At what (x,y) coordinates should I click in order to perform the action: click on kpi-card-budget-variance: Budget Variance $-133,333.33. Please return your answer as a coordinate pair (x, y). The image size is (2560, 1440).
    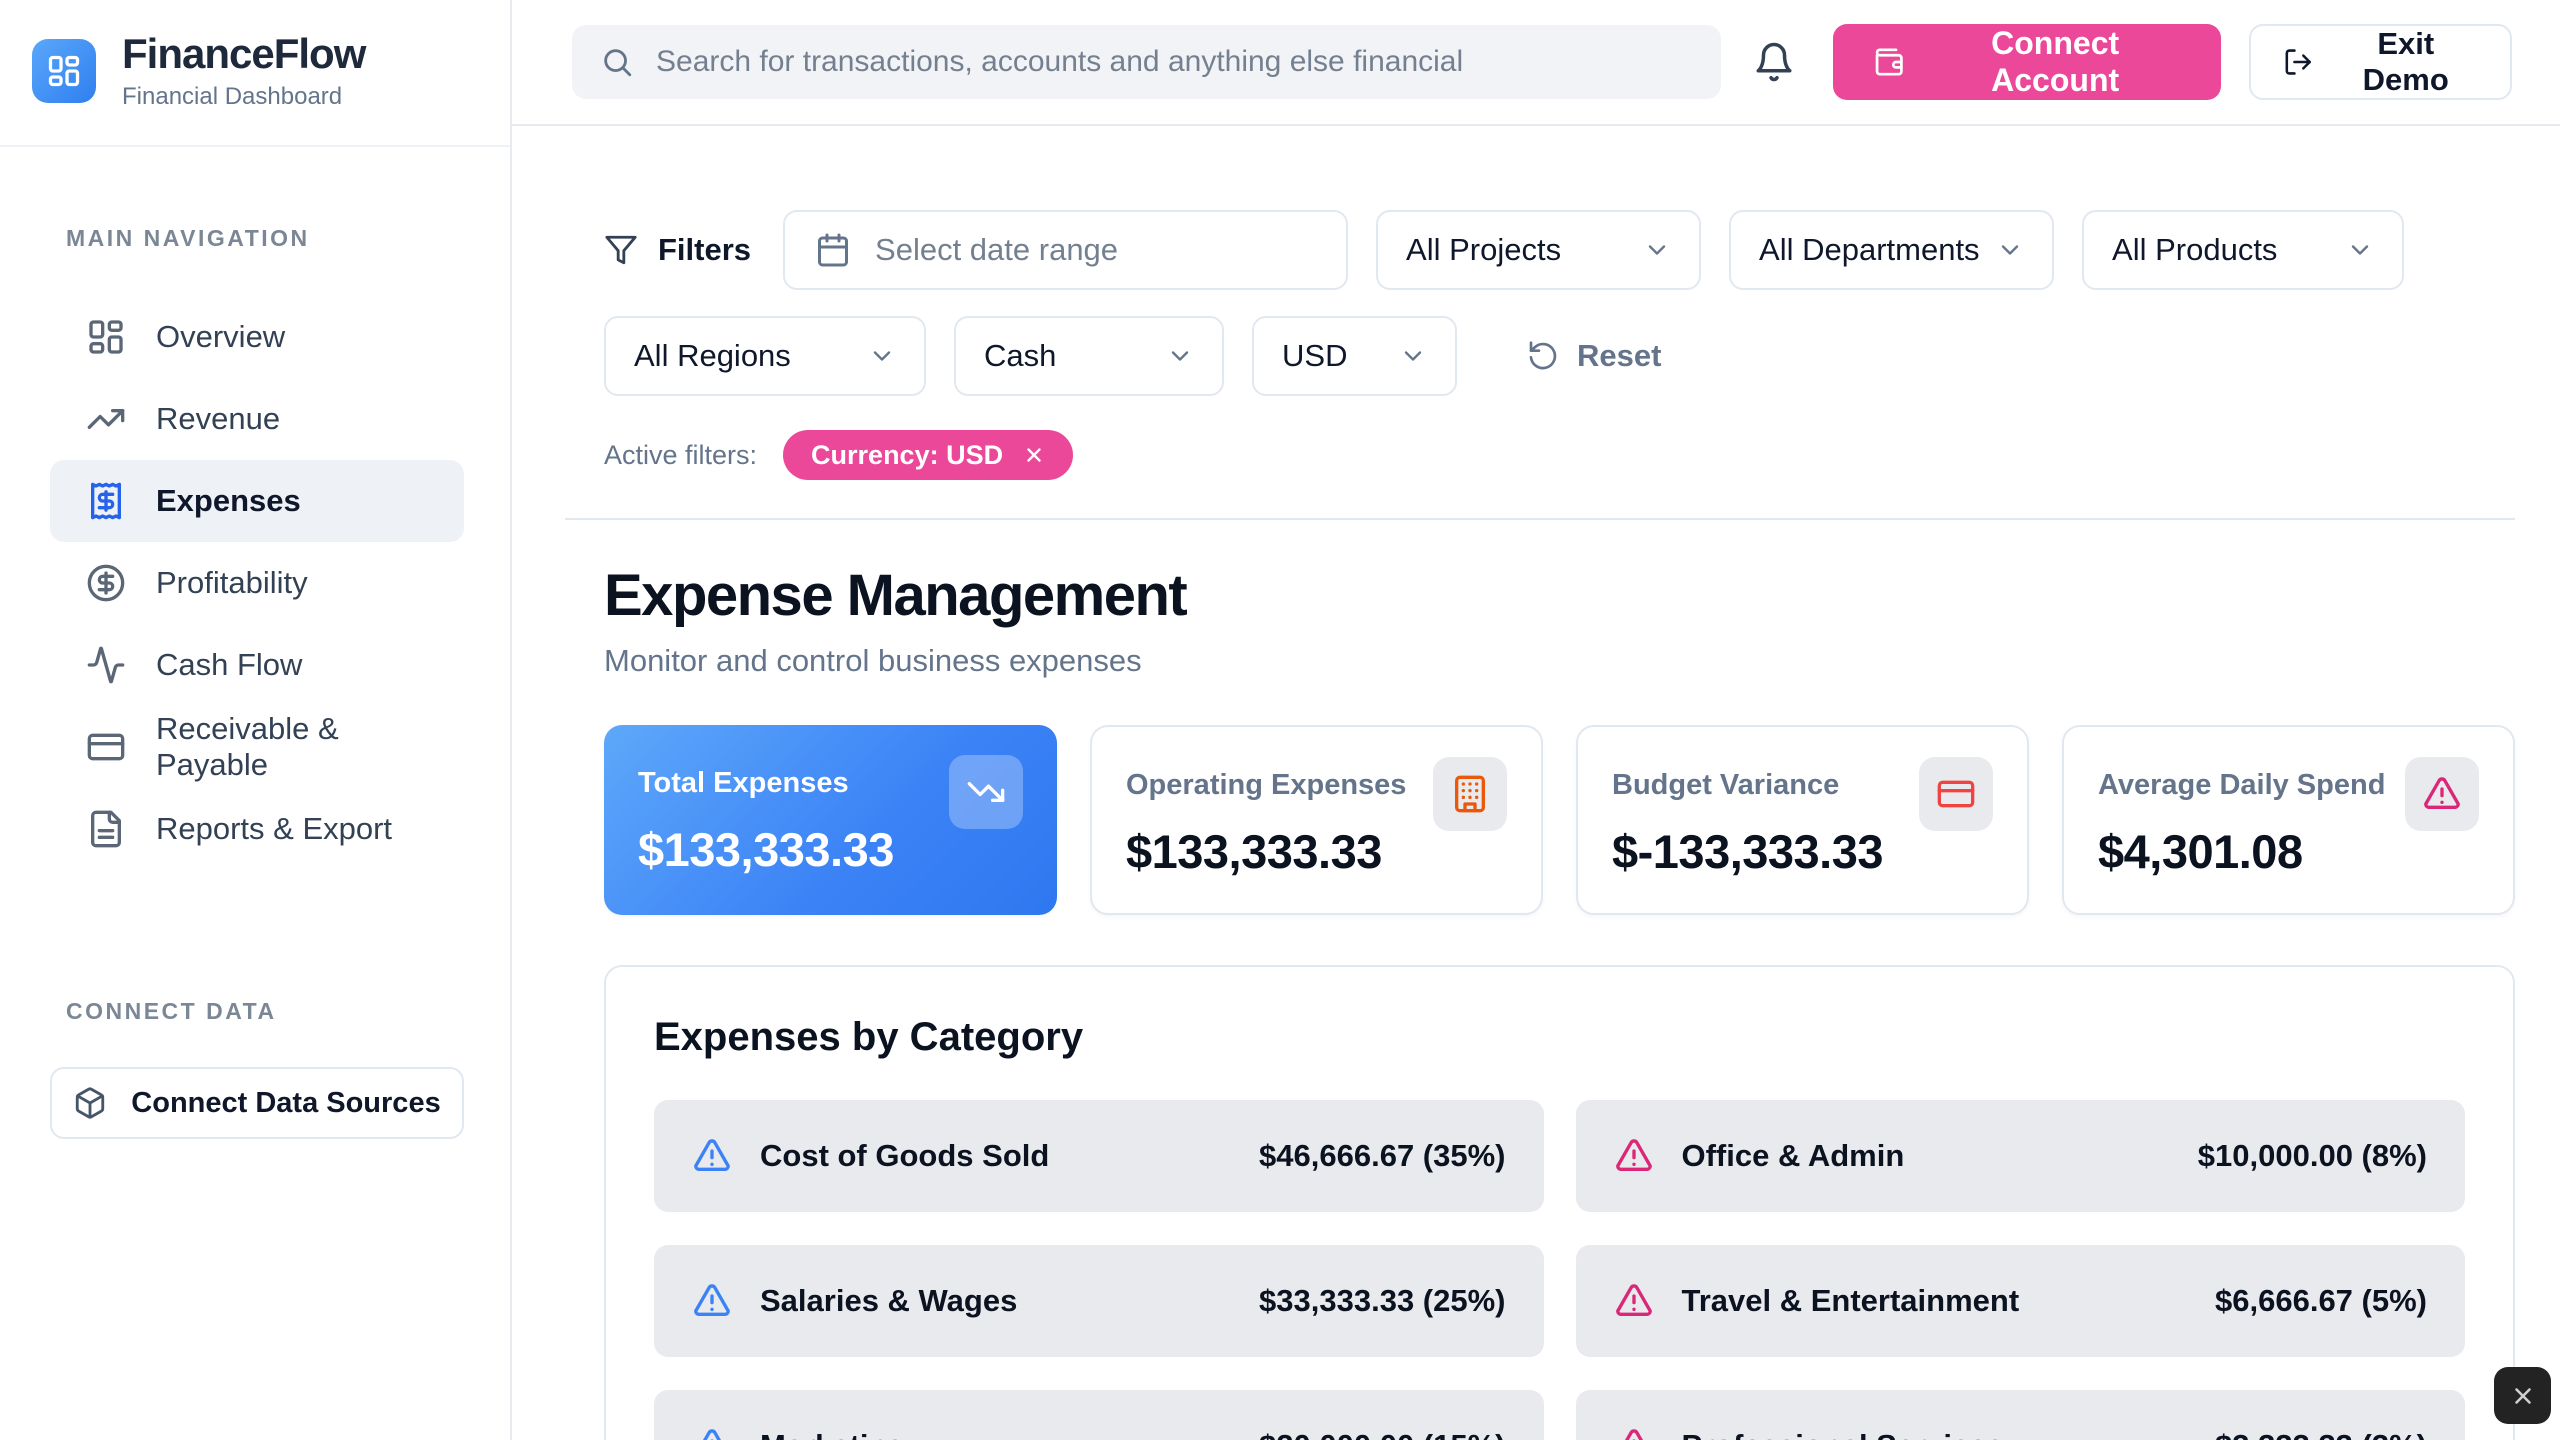
    Looking at the image, I should click on (1802, 820).